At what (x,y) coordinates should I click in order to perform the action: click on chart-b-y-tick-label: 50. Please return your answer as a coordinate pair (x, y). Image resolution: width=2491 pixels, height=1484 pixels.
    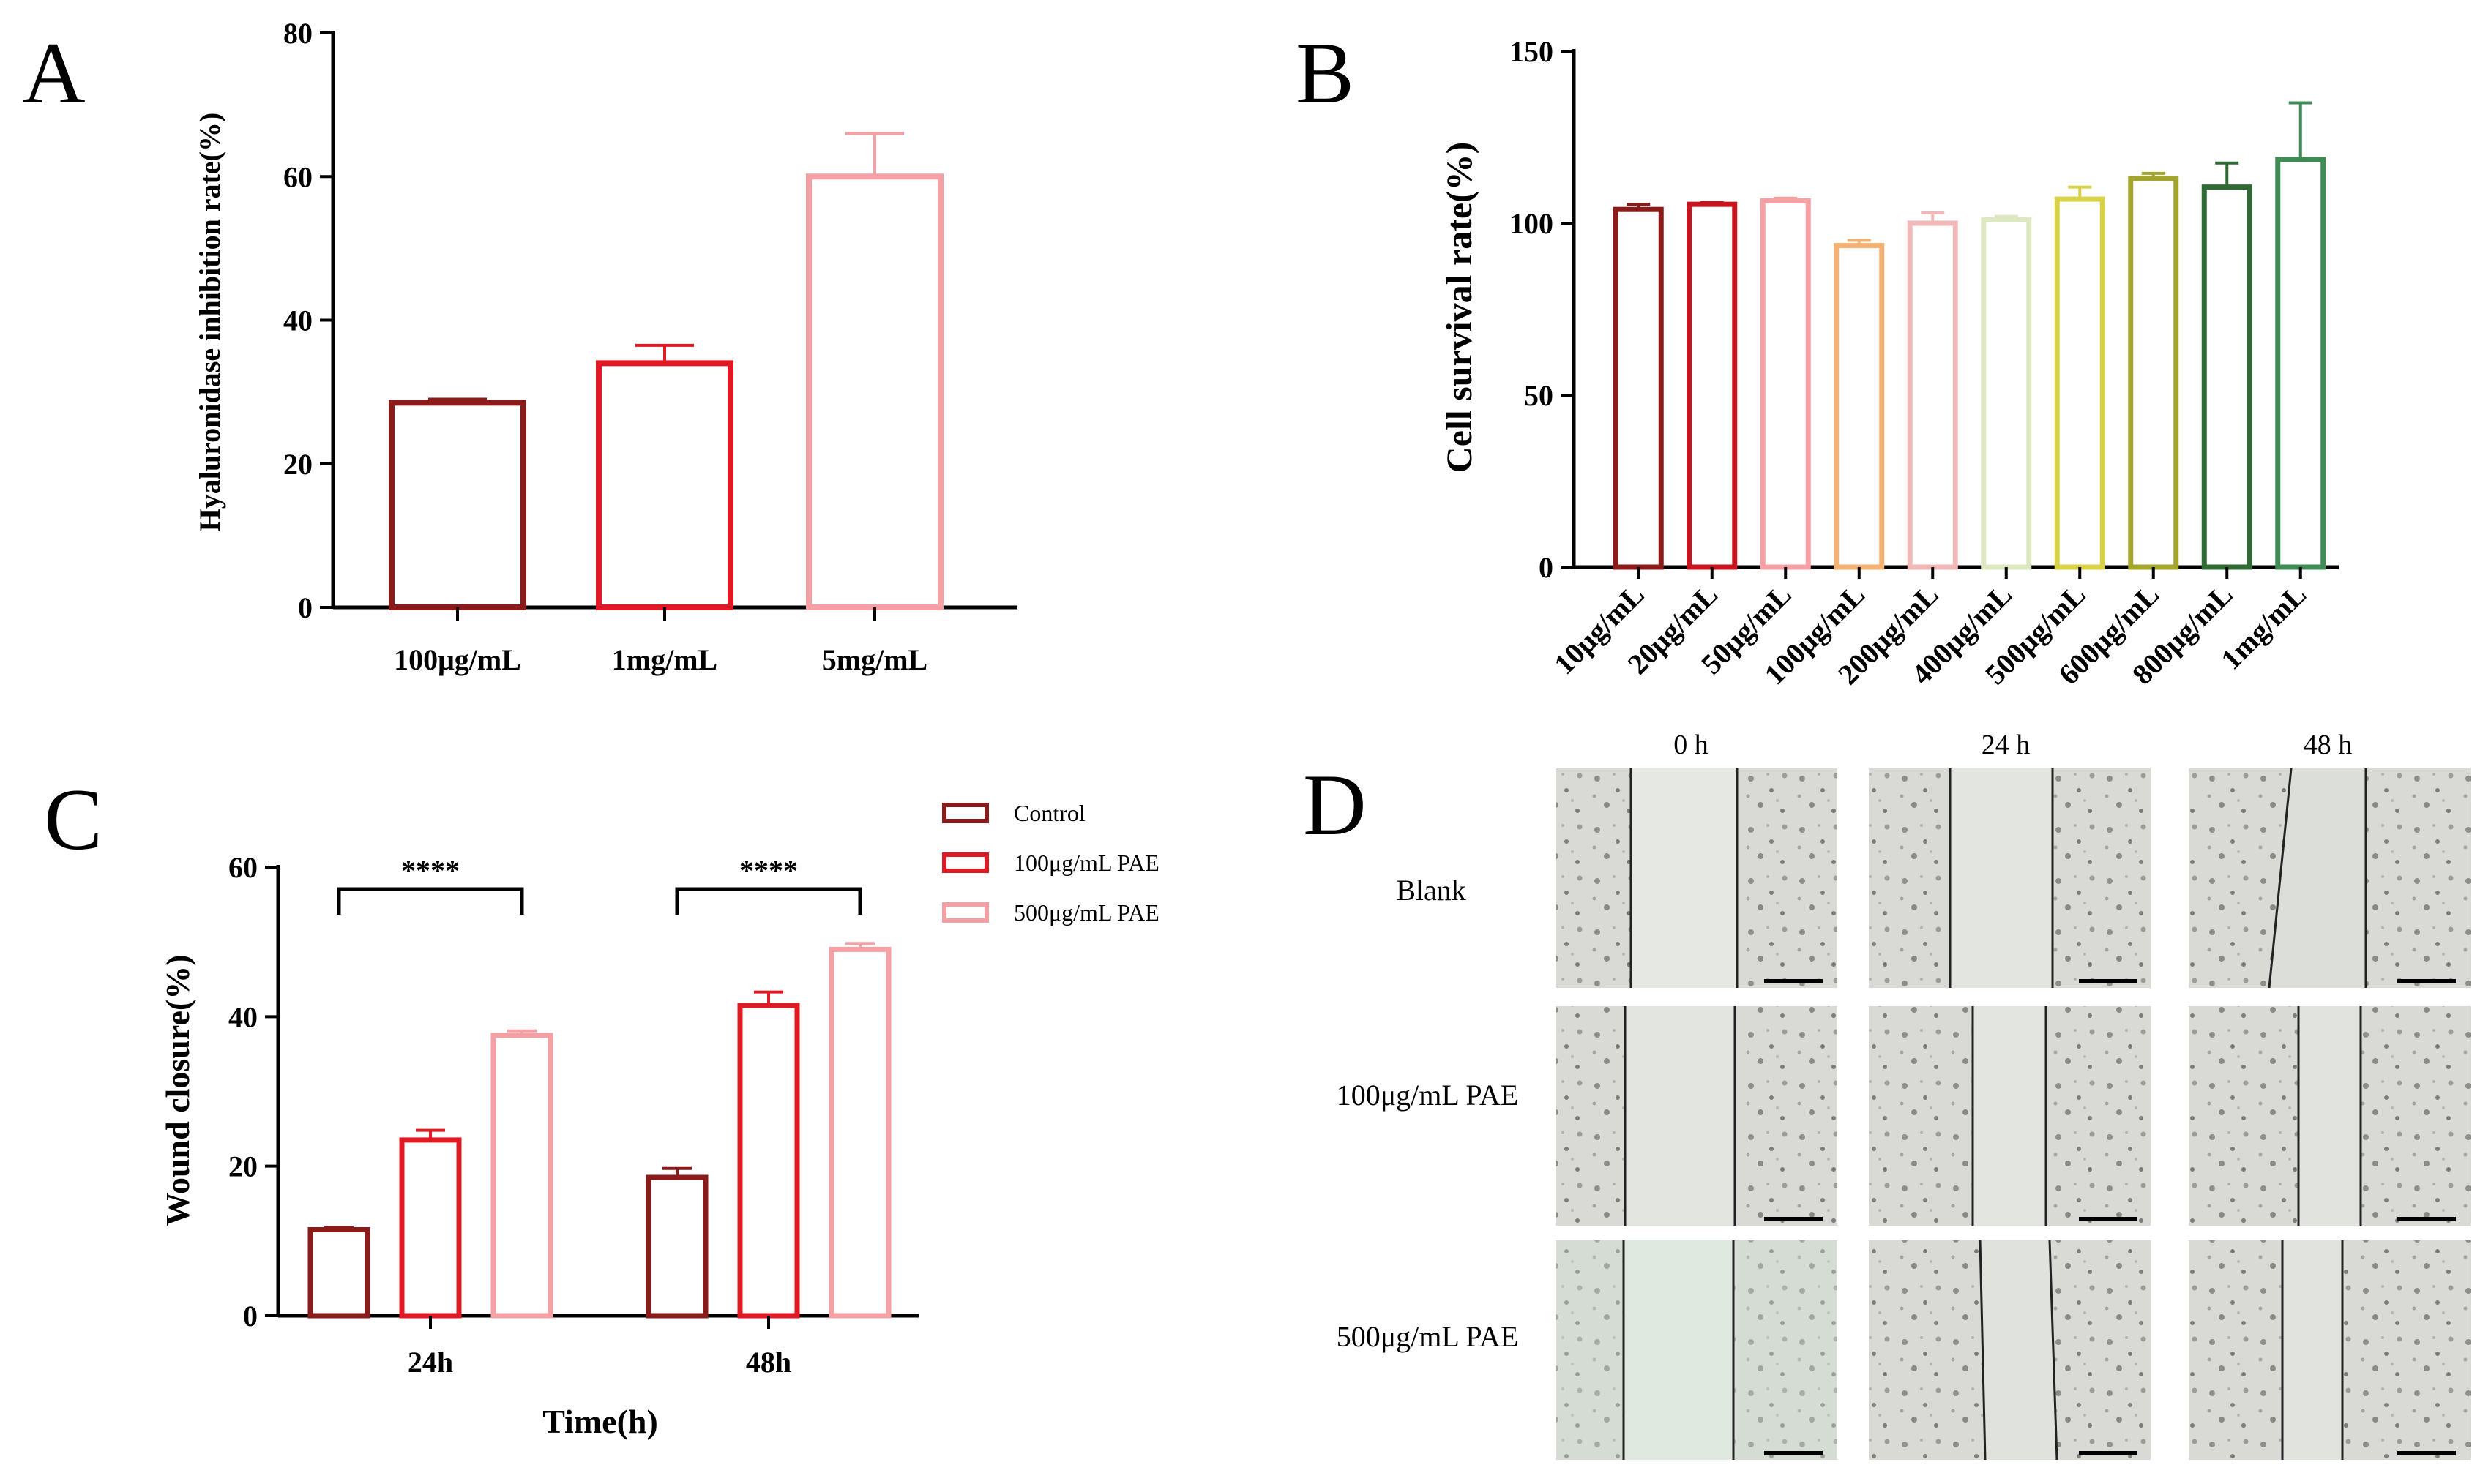
    Looking at the image, I should click on (1539, 395).